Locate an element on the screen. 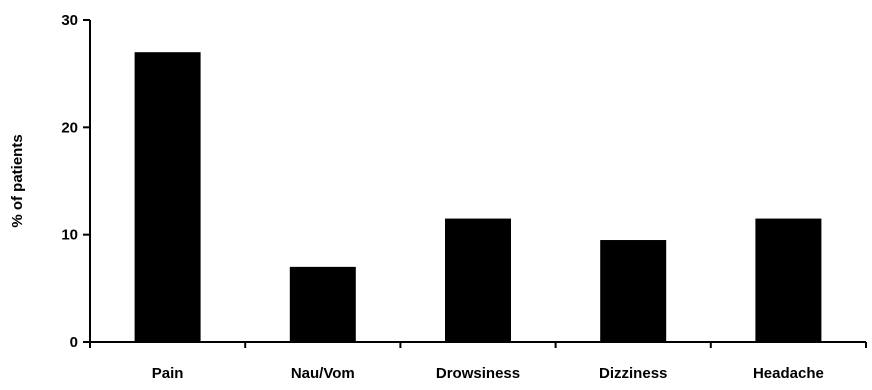 The height and width of the screenshot is (390, 872). x-labels: Pain Nau/Vom Drowsiness Dizziness Headache is located at coordinates (488, 373).